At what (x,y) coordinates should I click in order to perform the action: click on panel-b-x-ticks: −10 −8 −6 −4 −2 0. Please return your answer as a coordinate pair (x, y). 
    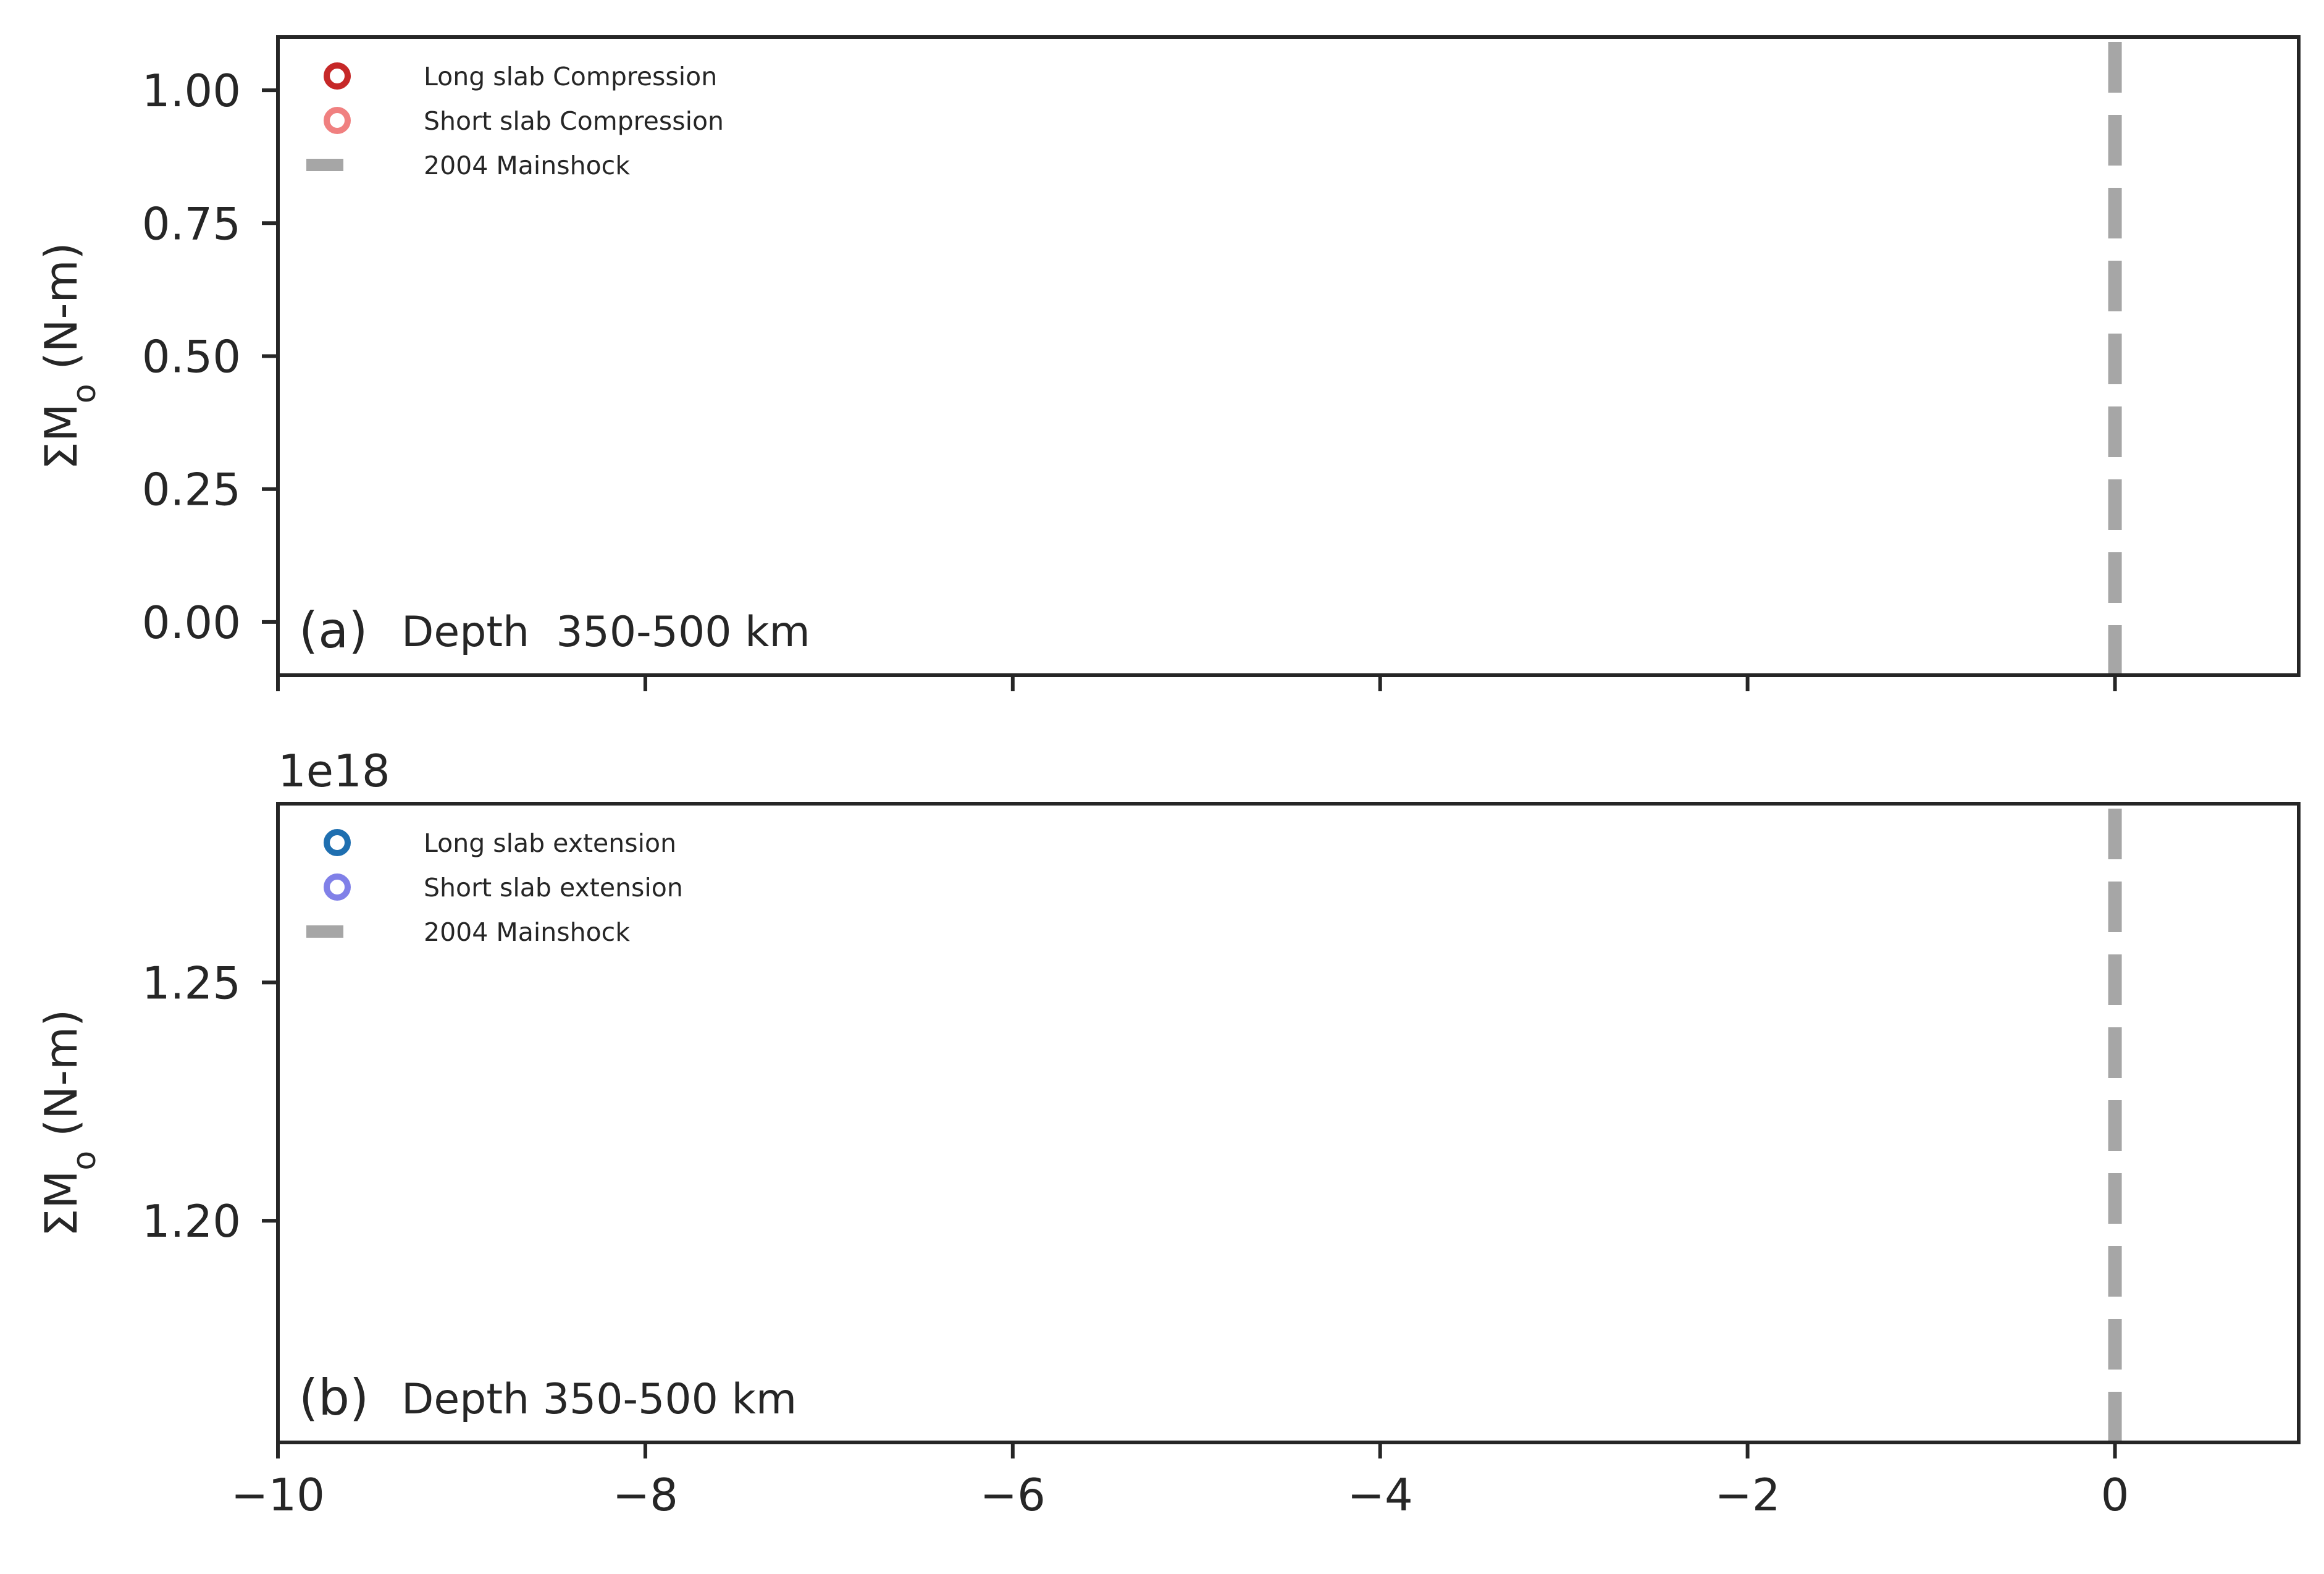
    Looking at the image, I should click on (1180, 1481).